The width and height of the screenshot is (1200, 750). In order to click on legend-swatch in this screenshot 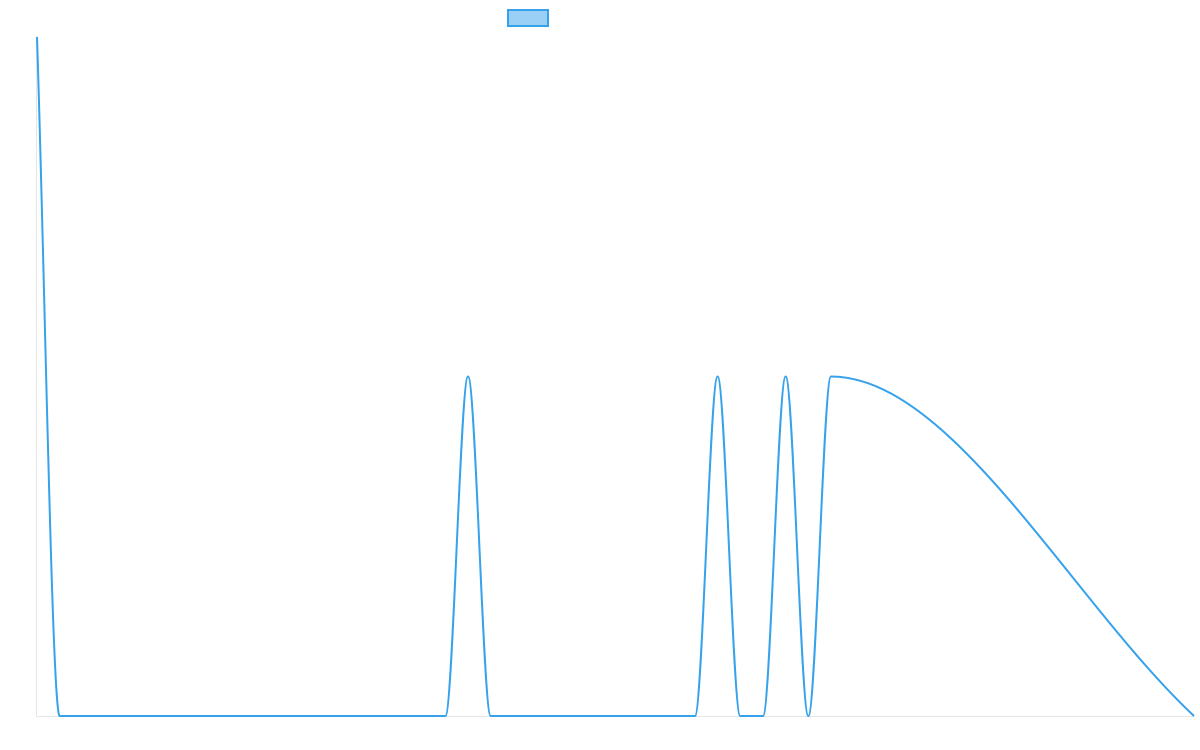, I will do `click(528, 18)`.